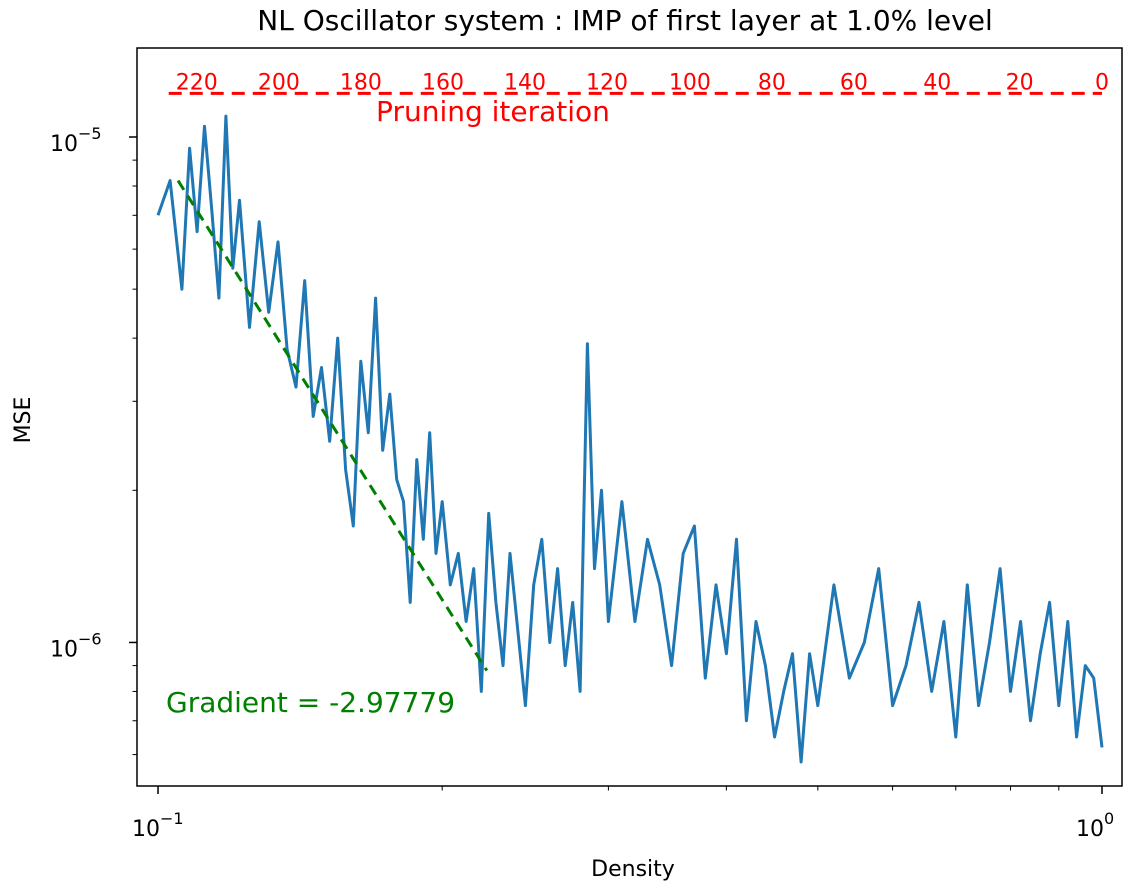  Describe the element at coordinates (443, 82) in the screenshot. I see `pruning-tick-label: 160` at that location.